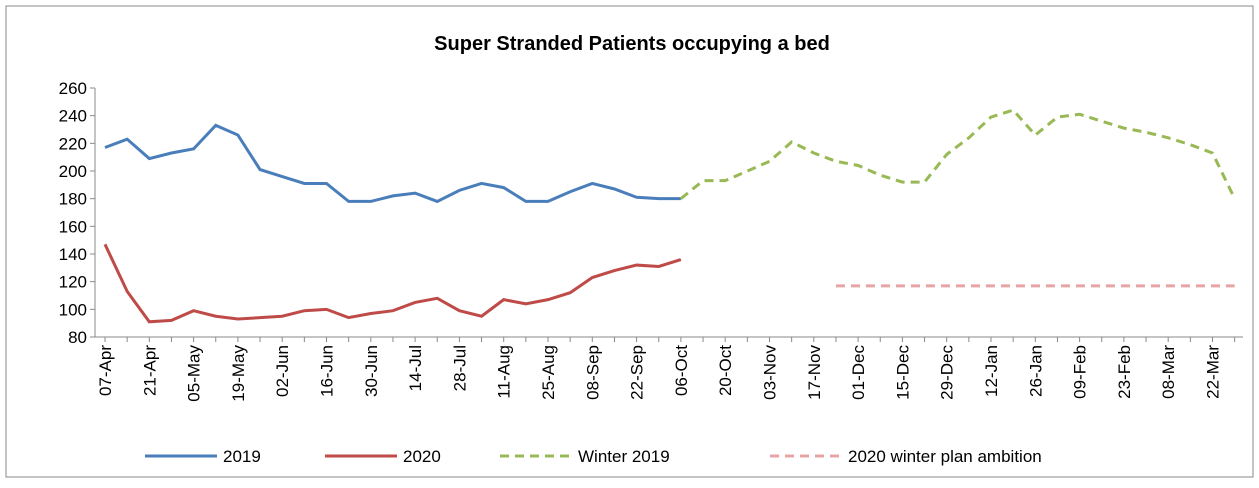 The image size is (1259, 488). Describe the element at coordinates (548, 372) in the screenshot. I see `x-tick-label: 25-Aug` at that location.